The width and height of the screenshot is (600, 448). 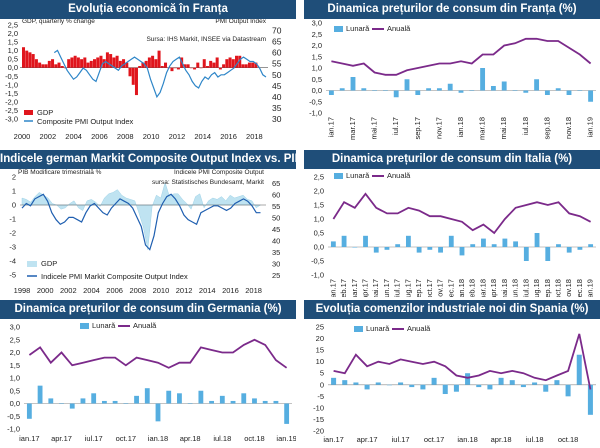 What do you see at coordinates (320, 361) in the screenshot?
I see `y-tick-label: 10` at bounding box center [320, 361].